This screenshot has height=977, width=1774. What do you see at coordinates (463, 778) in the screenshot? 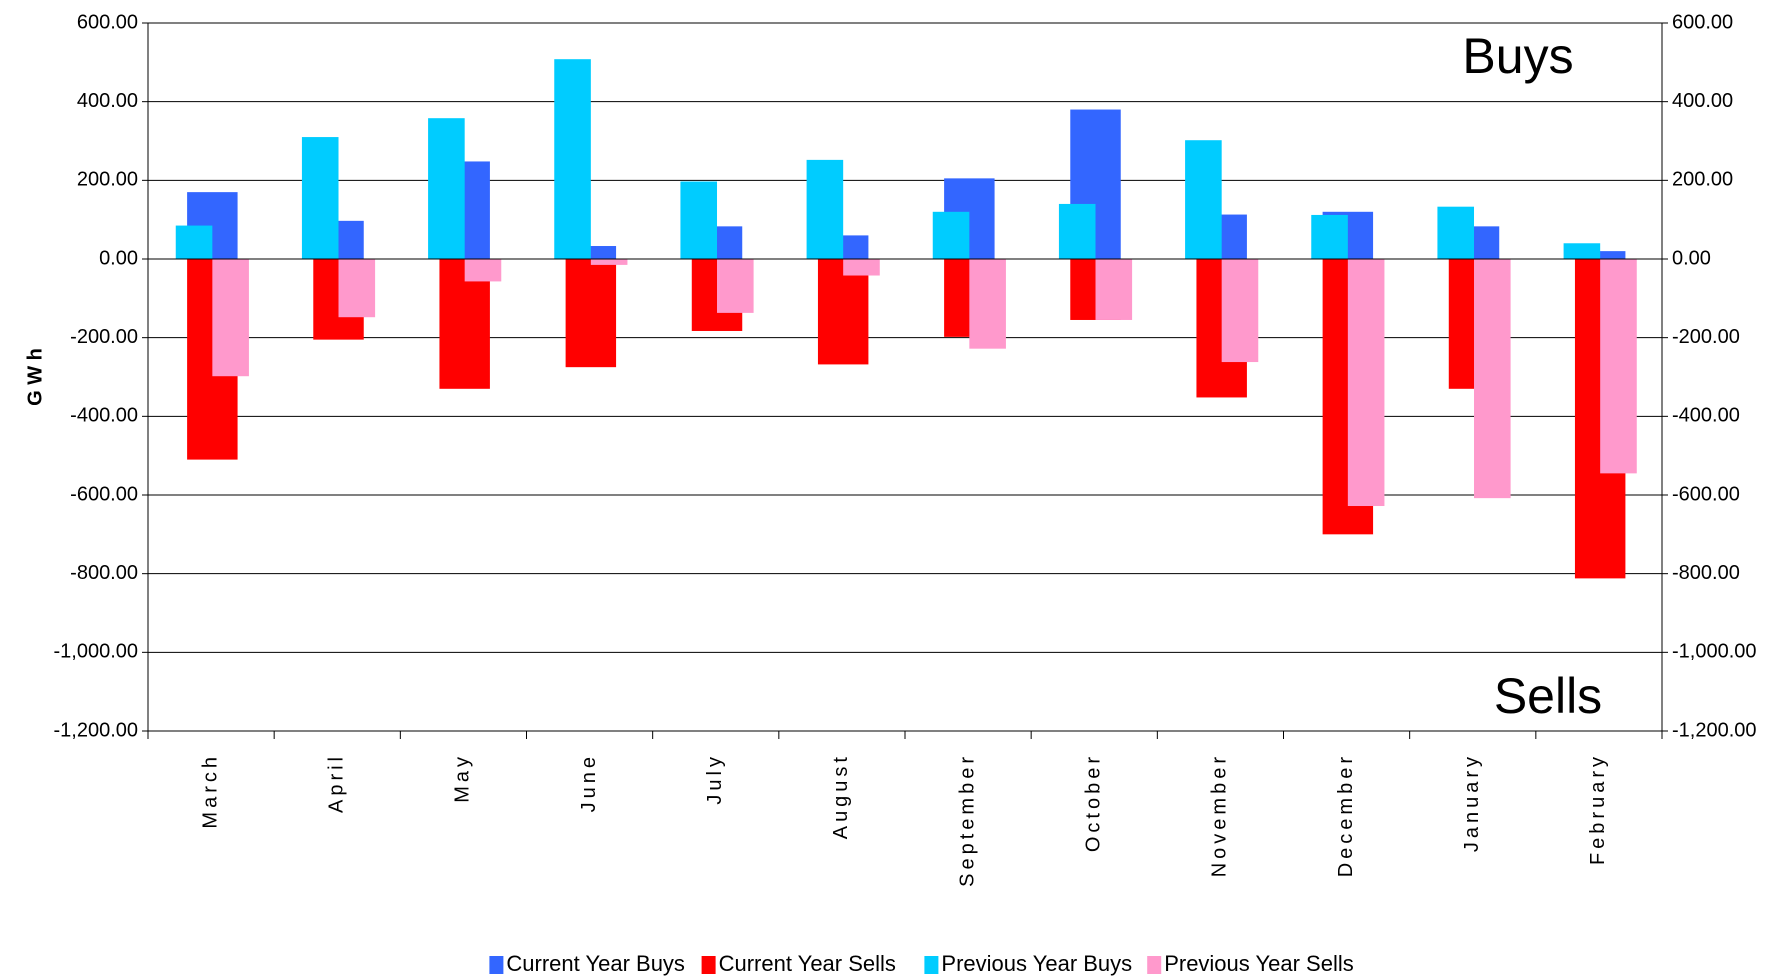
I see `x-tick-label: May` at bounding box center [463, 778].